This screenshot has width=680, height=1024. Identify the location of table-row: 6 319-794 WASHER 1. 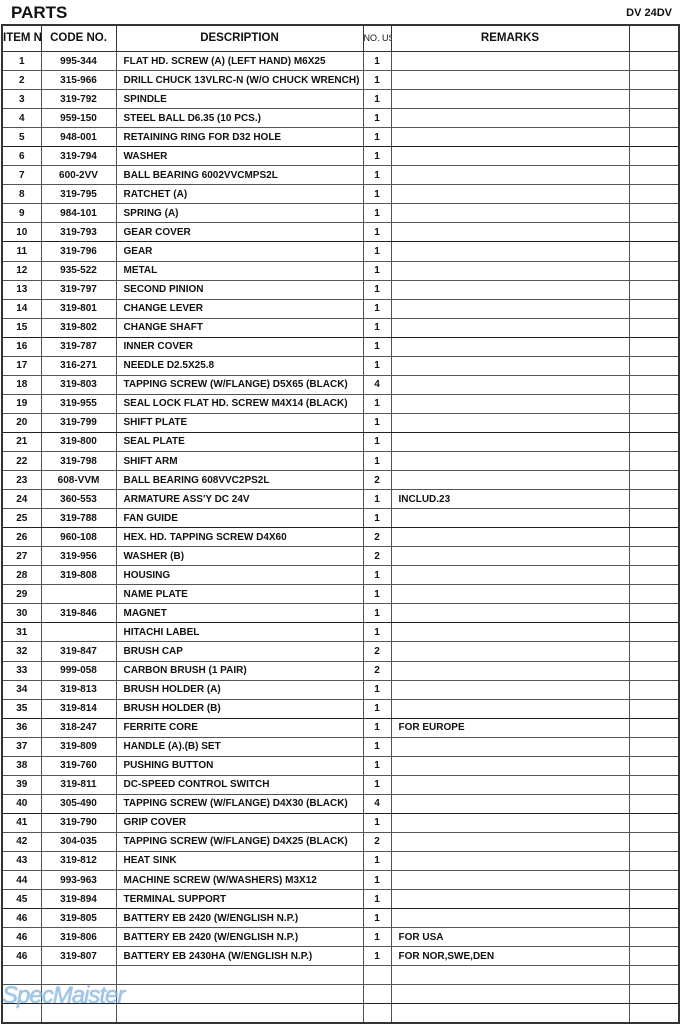
(340, 156).